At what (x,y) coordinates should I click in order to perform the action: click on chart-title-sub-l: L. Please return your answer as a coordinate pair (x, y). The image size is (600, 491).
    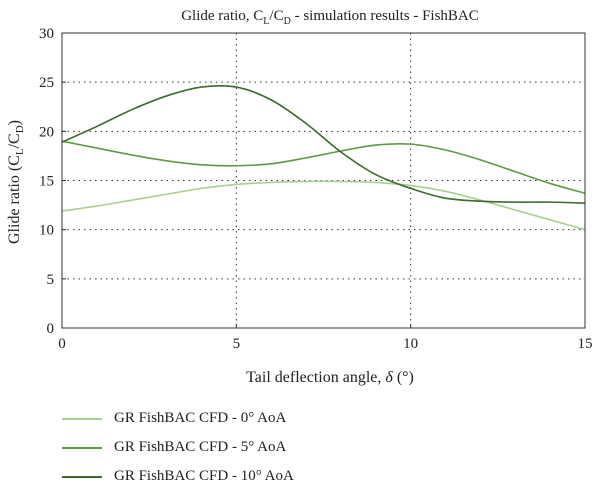
    Looking at the image, I should click on (266, 21).